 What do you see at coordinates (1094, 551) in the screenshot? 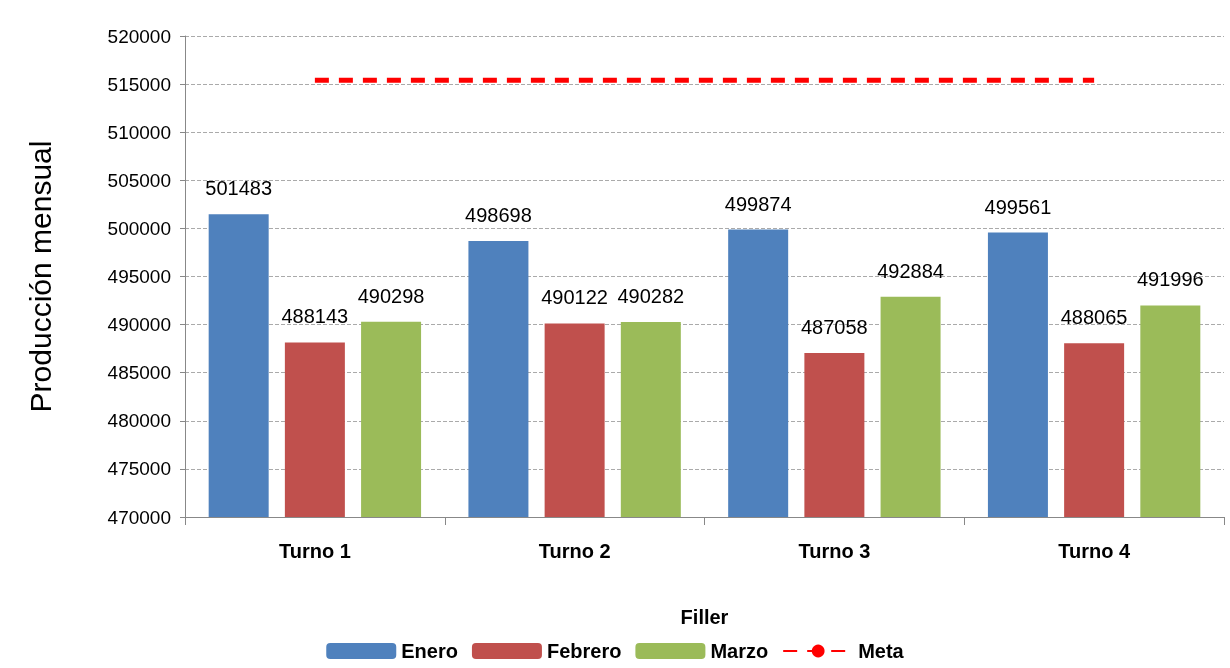
I see `x-tick-label: Turno 4` at bounding box center [1094, 551].